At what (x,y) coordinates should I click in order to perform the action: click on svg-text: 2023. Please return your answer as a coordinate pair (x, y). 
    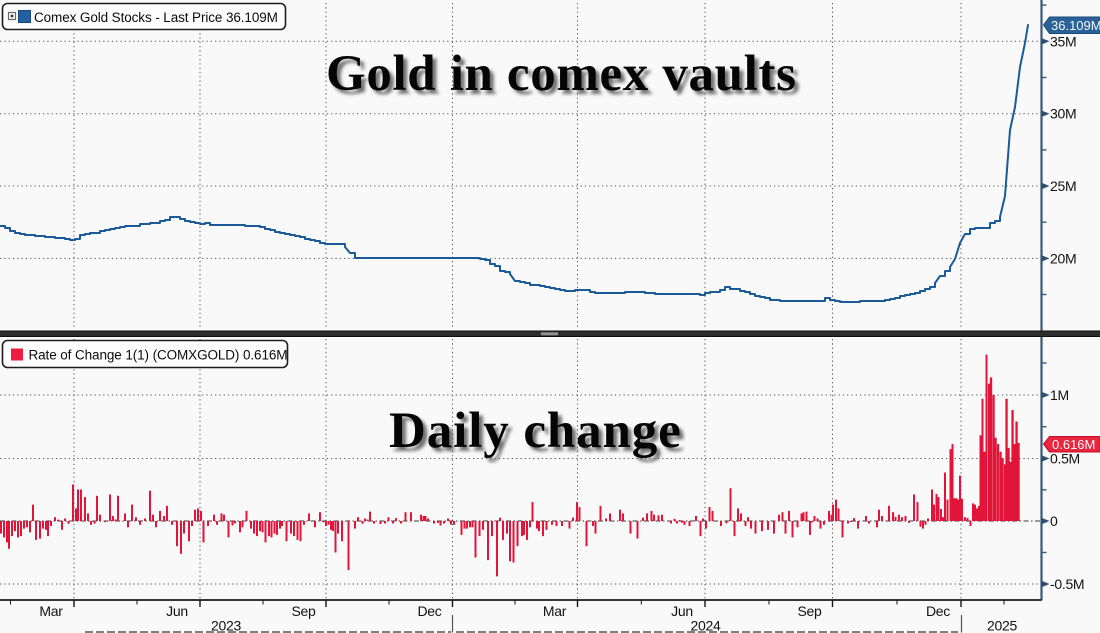
    Looking at the image, I should click on (226, 625).